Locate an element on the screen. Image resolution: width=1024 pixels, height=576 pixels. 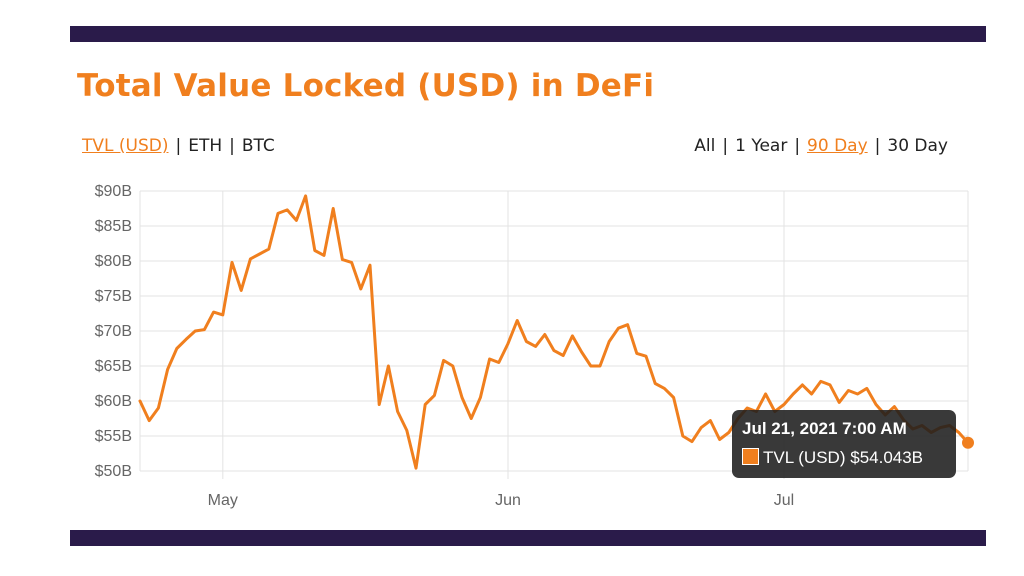
tooltip-series-swatch is located at coordinates (750, 456).